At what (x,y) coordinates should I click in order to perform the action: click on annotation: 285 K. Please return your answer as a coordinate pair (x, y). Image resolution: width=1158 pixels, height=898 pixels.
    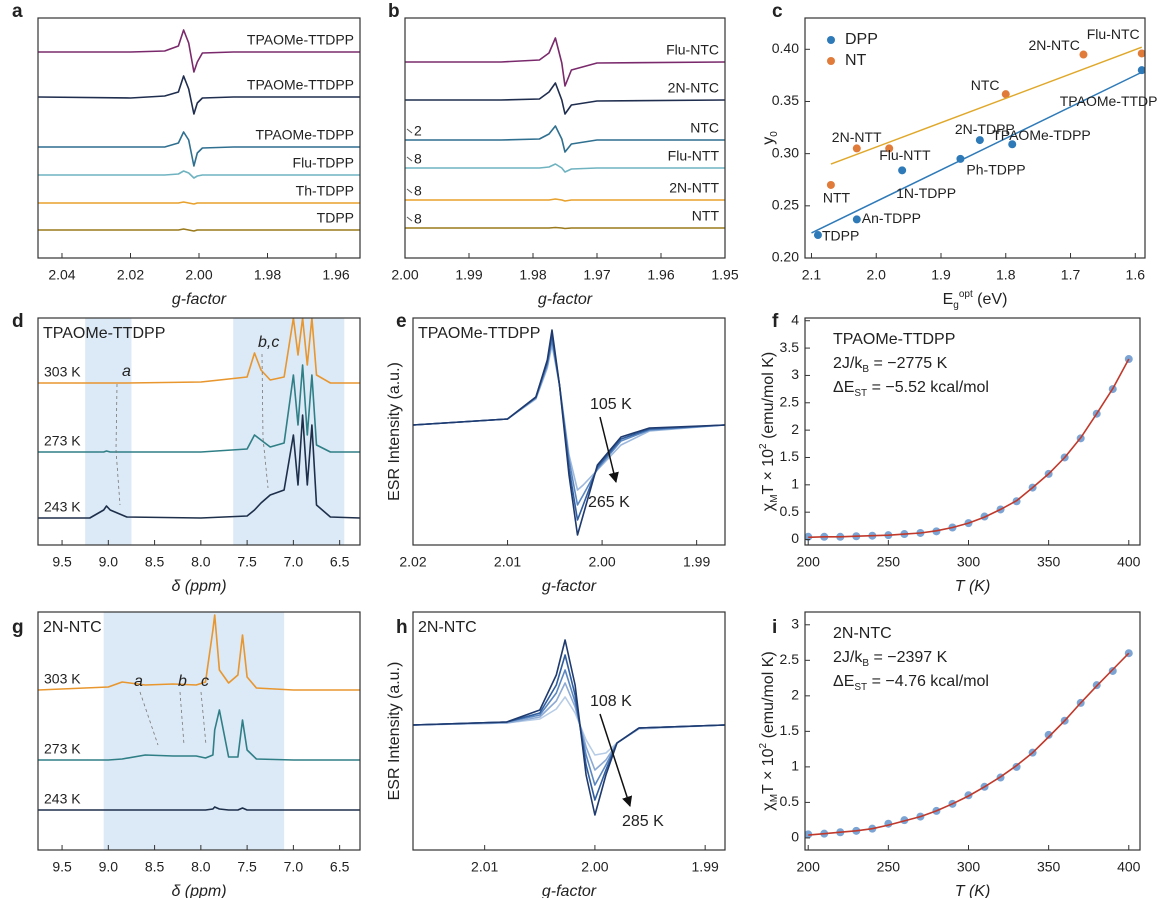
    Looking at the image, I should click on (643, 821).